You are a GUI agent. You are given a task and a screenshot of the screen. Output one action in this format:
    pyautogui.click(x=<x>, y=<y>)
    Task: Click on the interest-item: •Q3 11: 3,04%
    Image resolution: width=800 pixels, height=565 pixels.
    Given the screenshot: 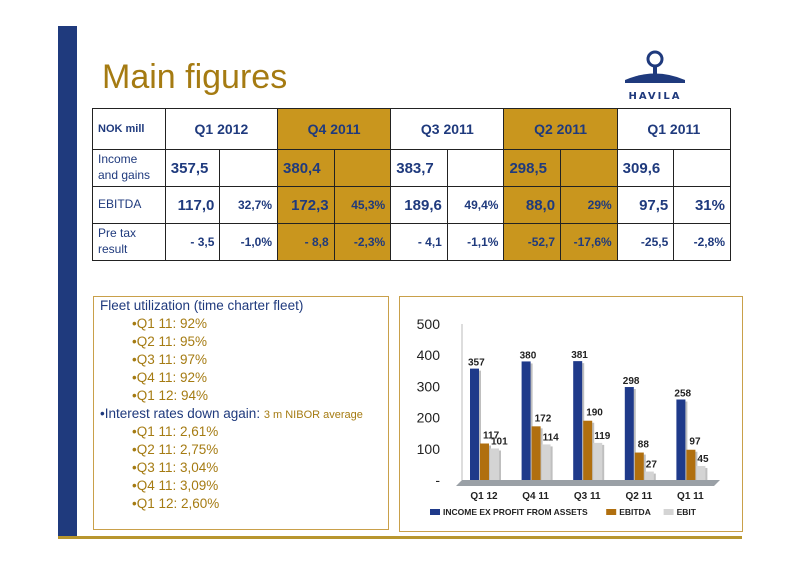 What is the action you would take?
    pyautogui.click(x=175, y=467)
    